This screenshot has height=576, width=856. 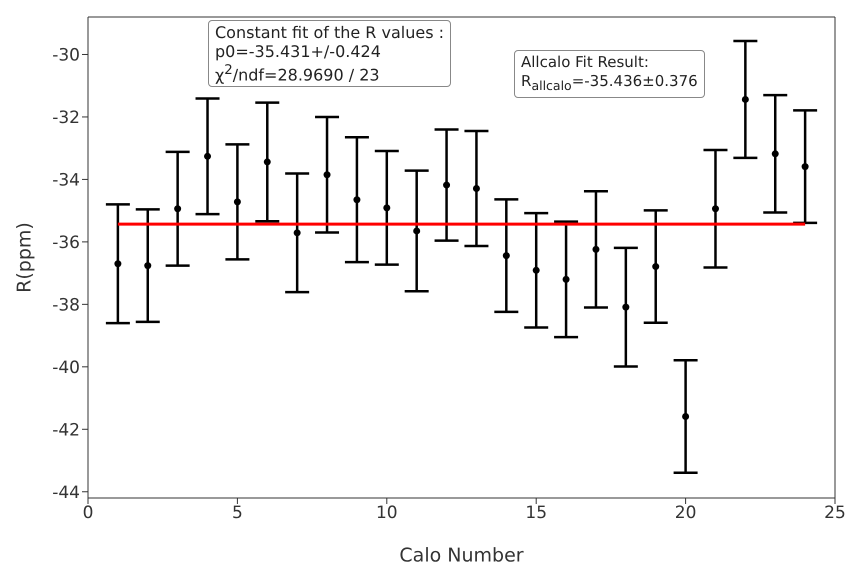 What do you see at coordinates (66, 368) in the screenshot?
I see `y-tick-label: -40` at bounding box center [66, 368].